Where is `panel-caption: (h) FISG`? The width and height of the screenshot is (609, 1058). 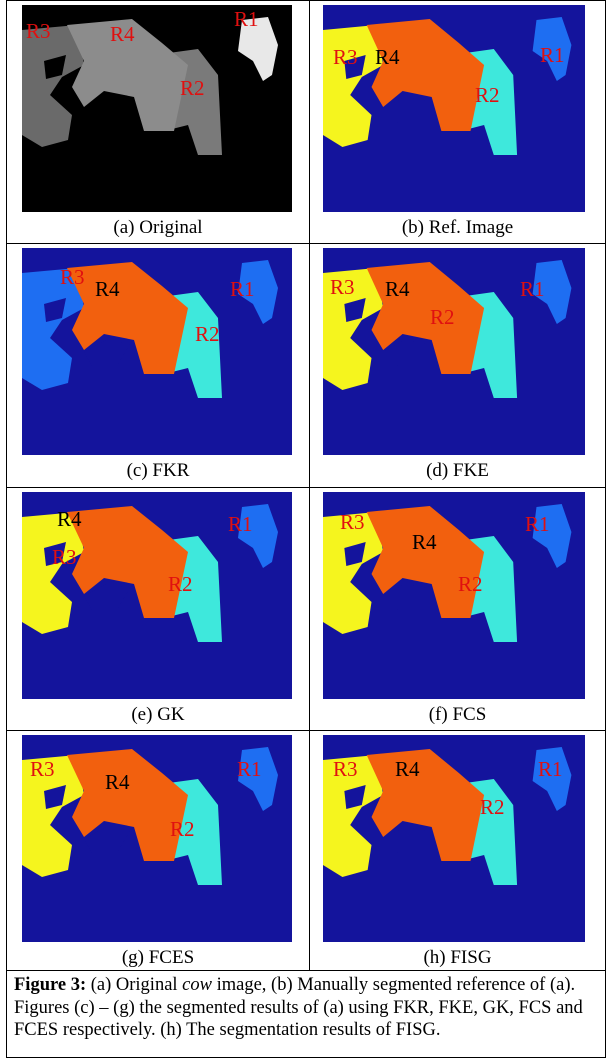
panel-caption: (h) FISG is located at coordinates (457, 957).